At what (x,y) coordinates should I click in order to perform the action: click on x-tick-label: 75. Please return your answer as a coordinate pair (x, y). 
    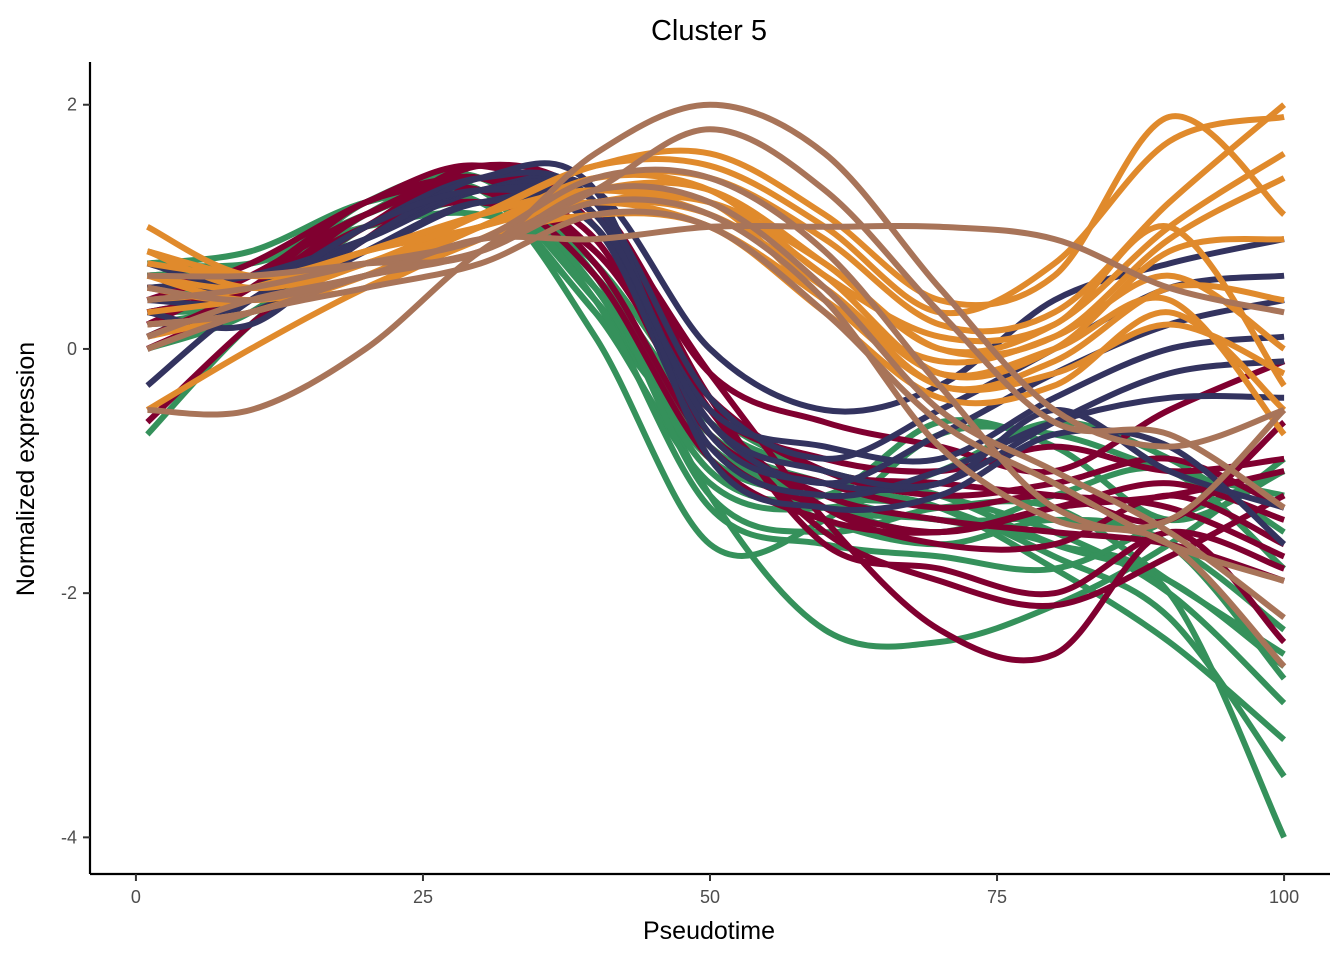
    Looking at the image, I should click on (997, 897).